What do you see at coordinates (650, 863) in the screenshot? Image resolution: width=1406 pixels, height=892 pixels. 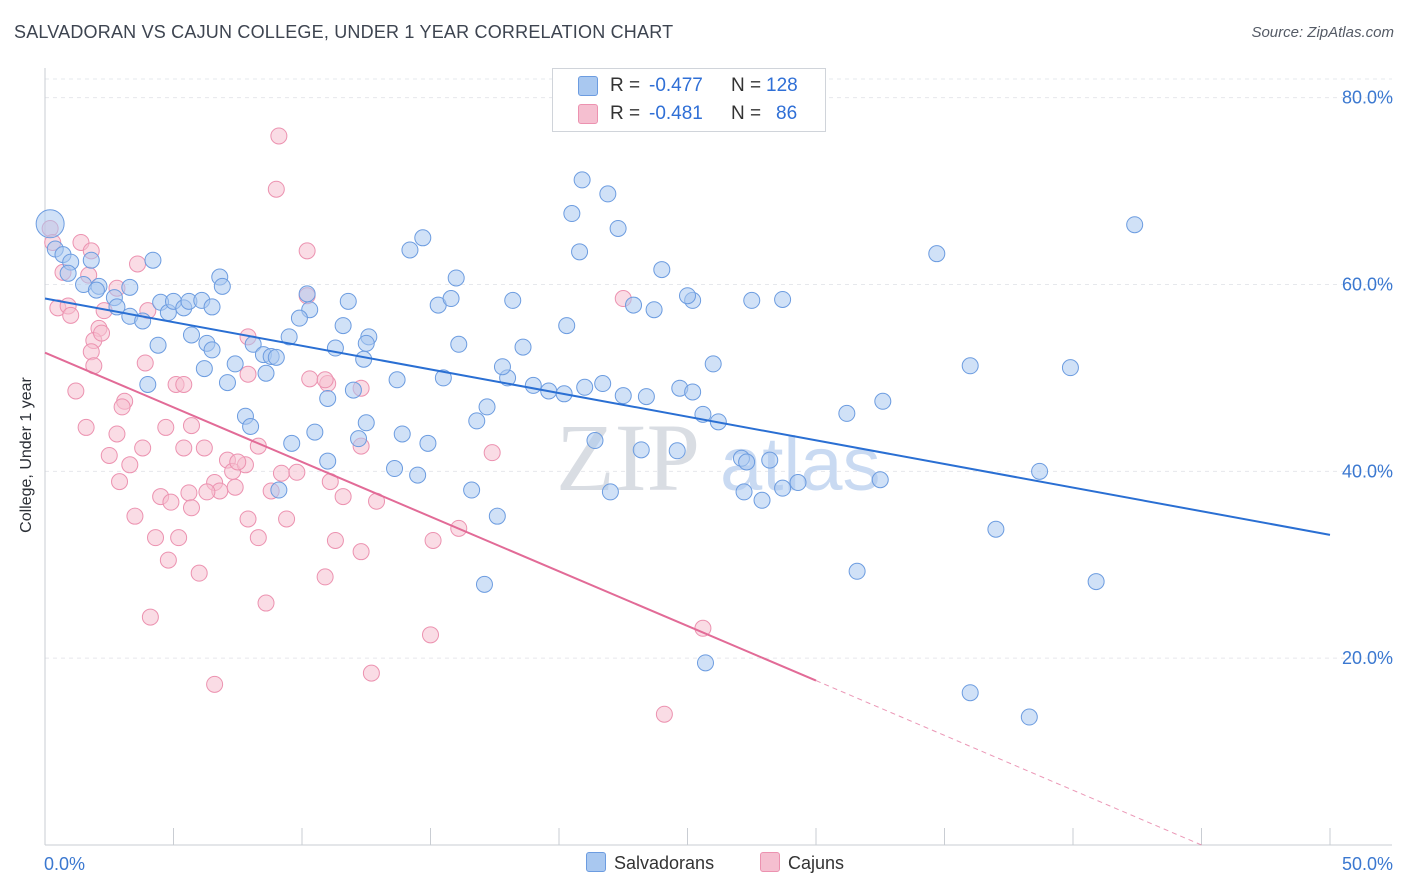 I see `bottom-legend-salvadorans: Salvadorans` at bounding box center [650, 863].